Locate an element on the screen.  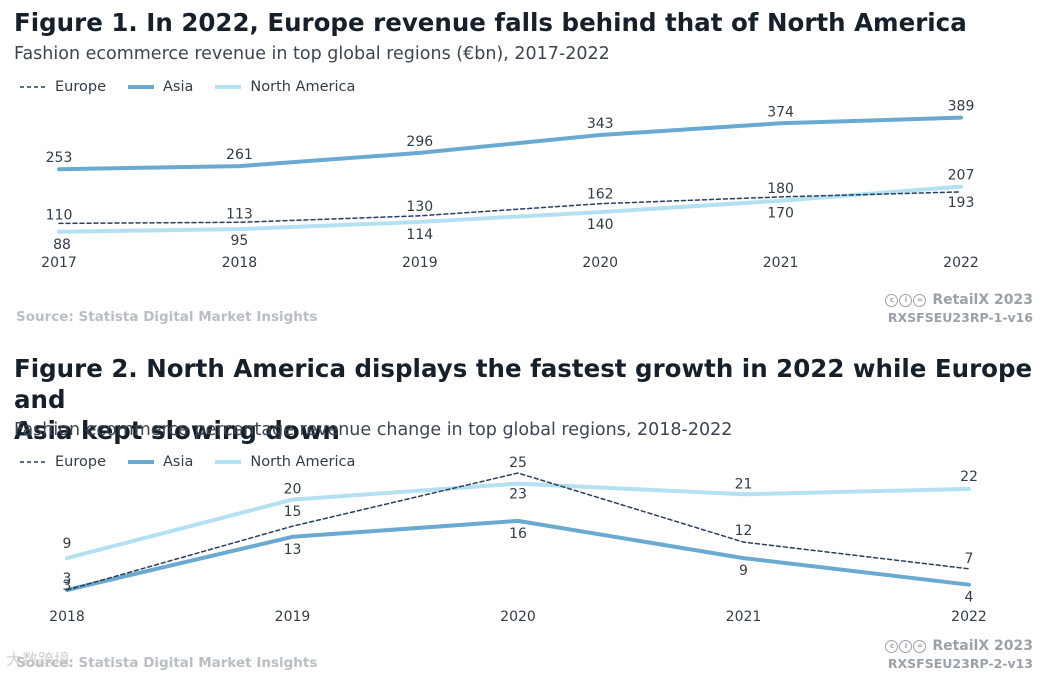
series-line-europe is located at coordinates (510, 208).